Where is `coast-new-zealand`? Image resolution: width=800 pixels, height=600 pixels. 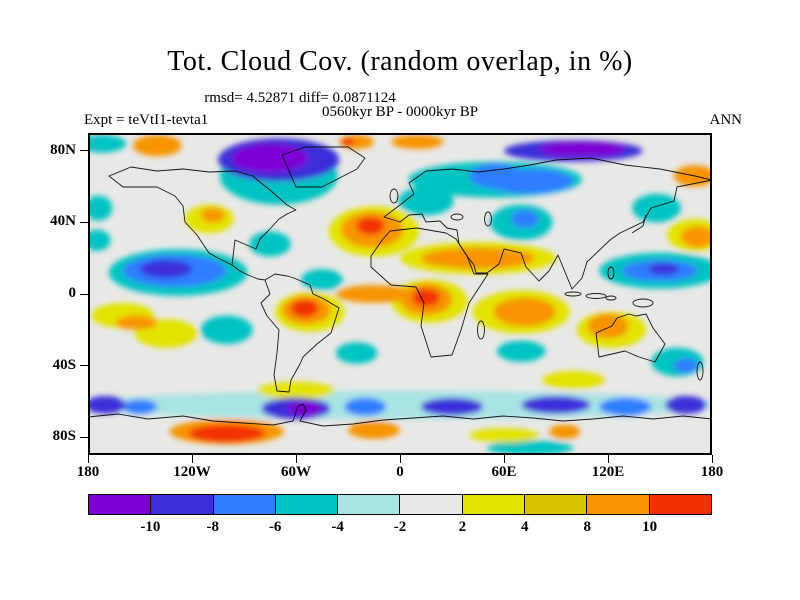 coast-new-zealand is located at coordinates (700, 371).